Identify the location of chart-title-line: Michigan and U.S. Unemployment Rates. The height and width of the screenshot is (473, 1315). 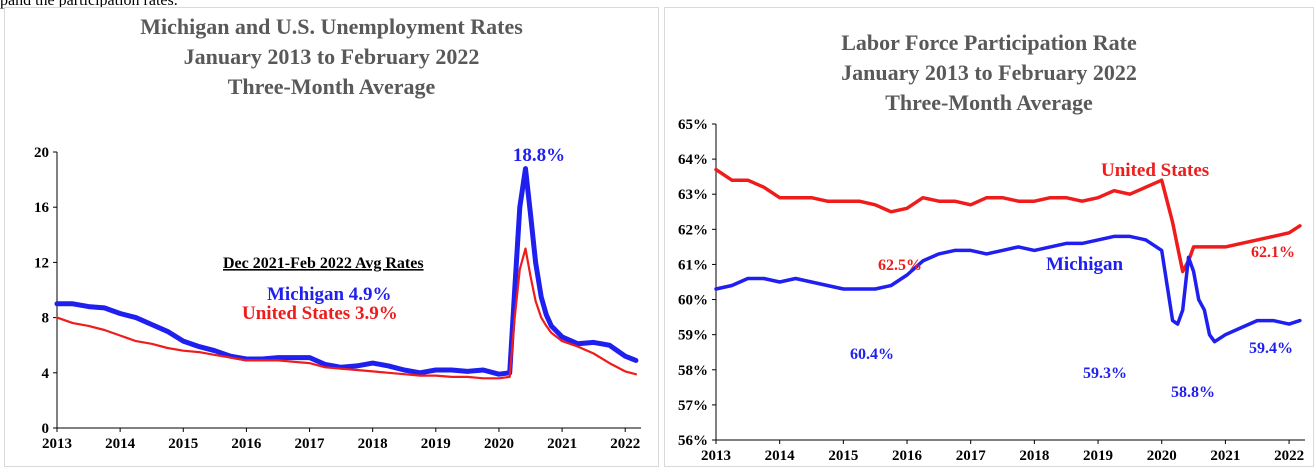
(331, 26).